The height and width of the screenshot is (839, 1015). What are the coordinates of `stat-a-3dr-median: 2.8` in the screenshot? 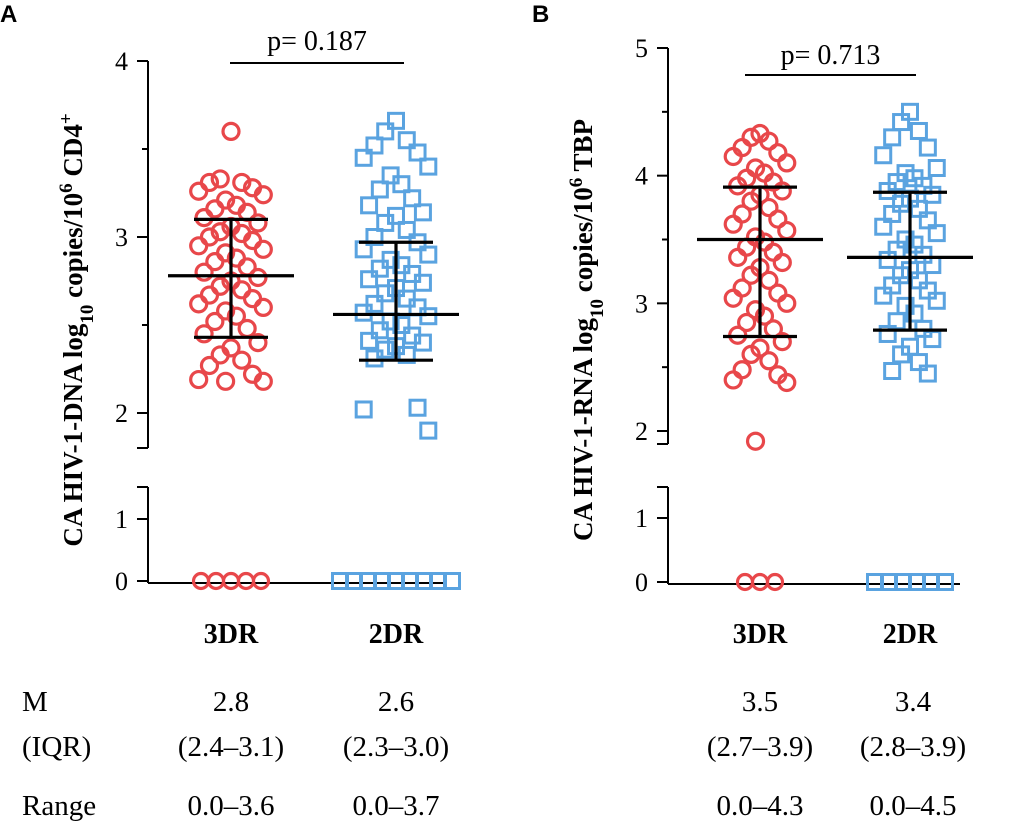 It's located at (231, 702).